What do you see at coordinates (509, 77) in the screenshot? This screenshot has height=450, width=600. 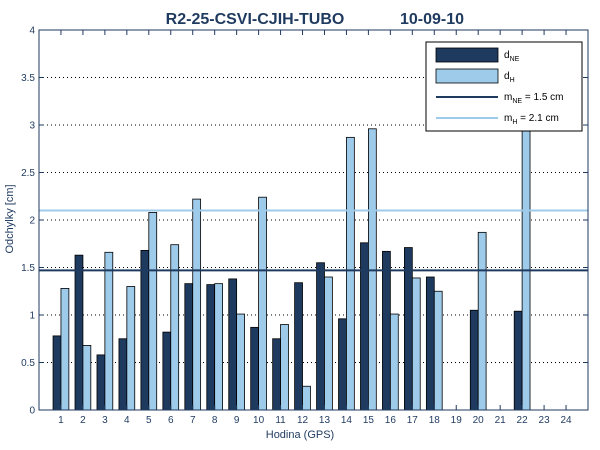 I see `legend-label: dH` at bounding box center [509, 77].